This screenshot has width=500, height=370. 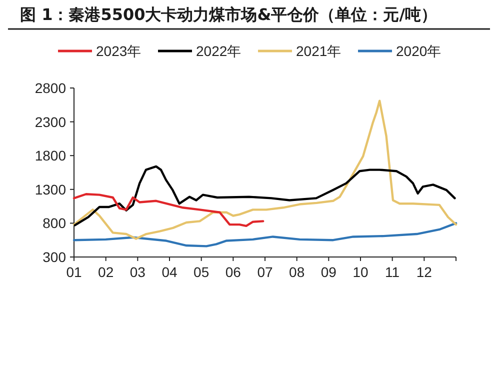 What do you see at coordinates (50, 189) in the screenshot?
I see `y-tick-label: 1300` at bounding box center [50, 189].